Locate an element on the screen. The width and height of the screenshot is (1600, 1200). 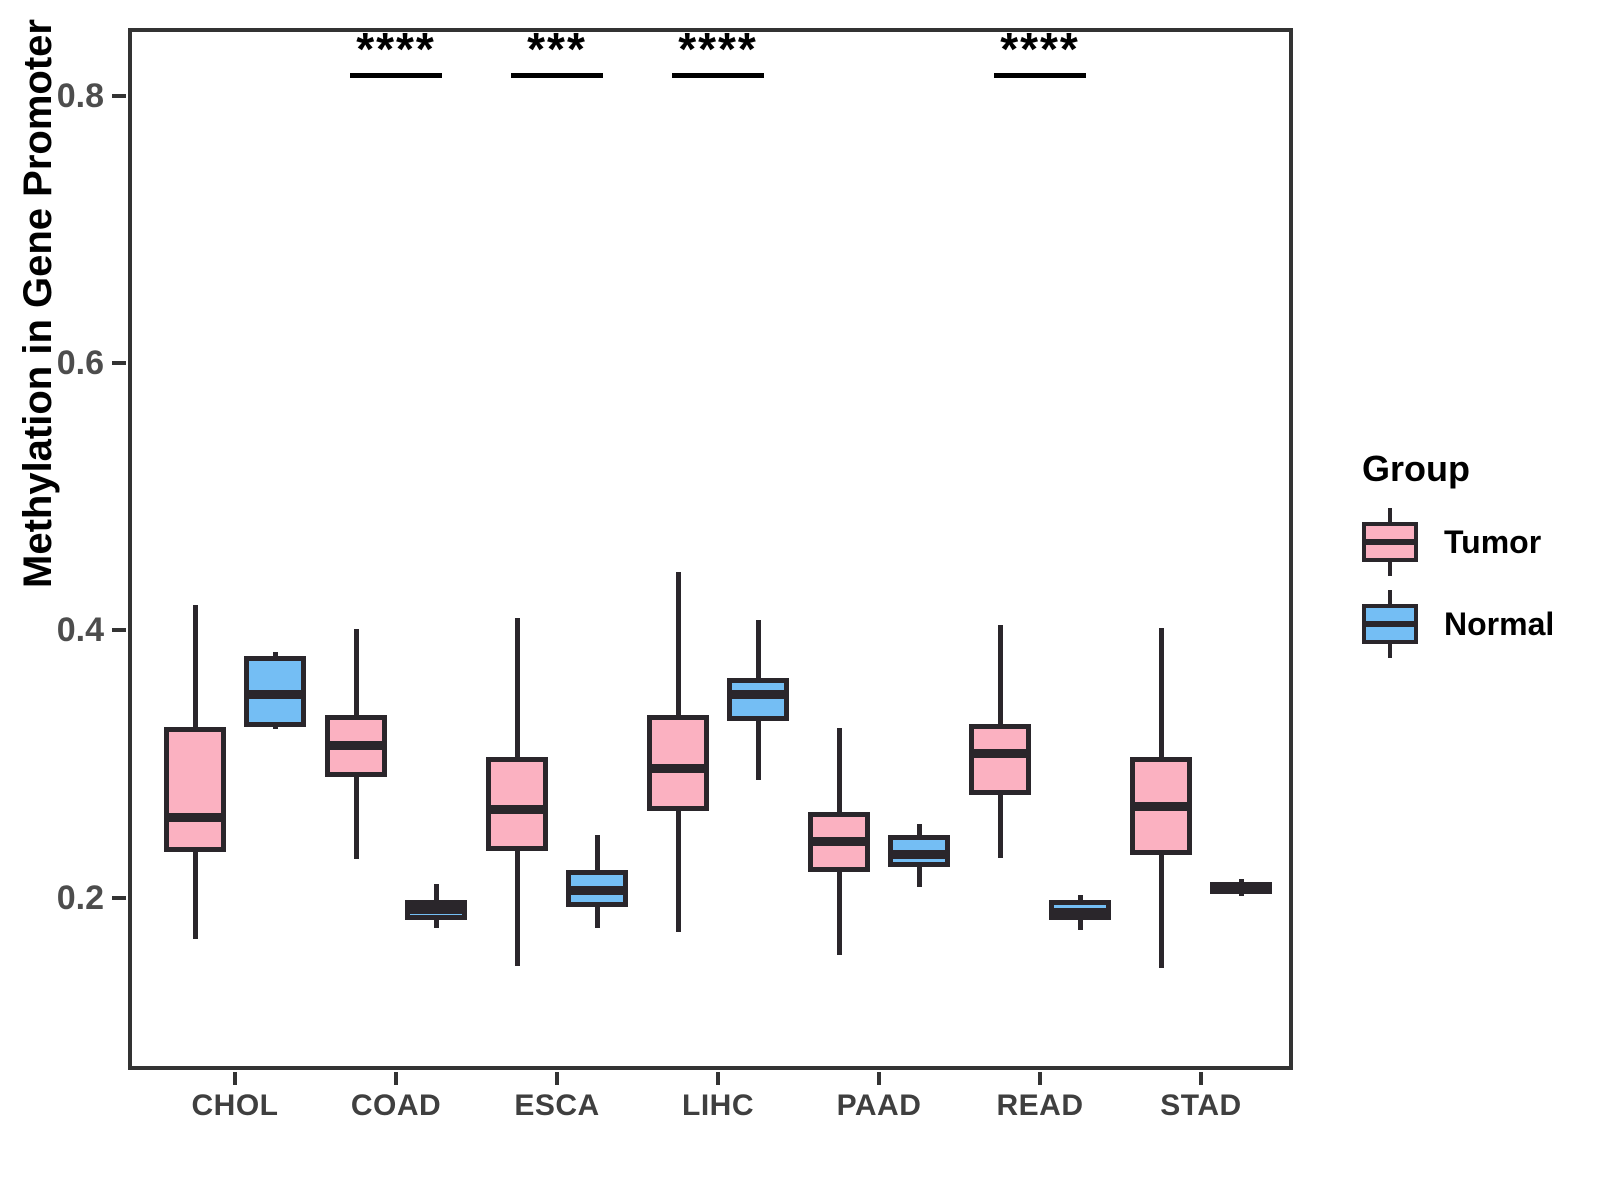
x-label-COAD: COAD is located at coordinates (396, 1105).